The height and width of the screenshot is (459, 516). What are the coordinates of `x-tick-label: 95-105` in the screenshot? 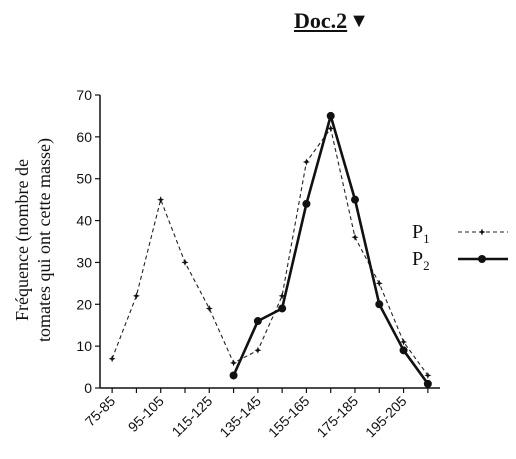 It's located at (146, 414).